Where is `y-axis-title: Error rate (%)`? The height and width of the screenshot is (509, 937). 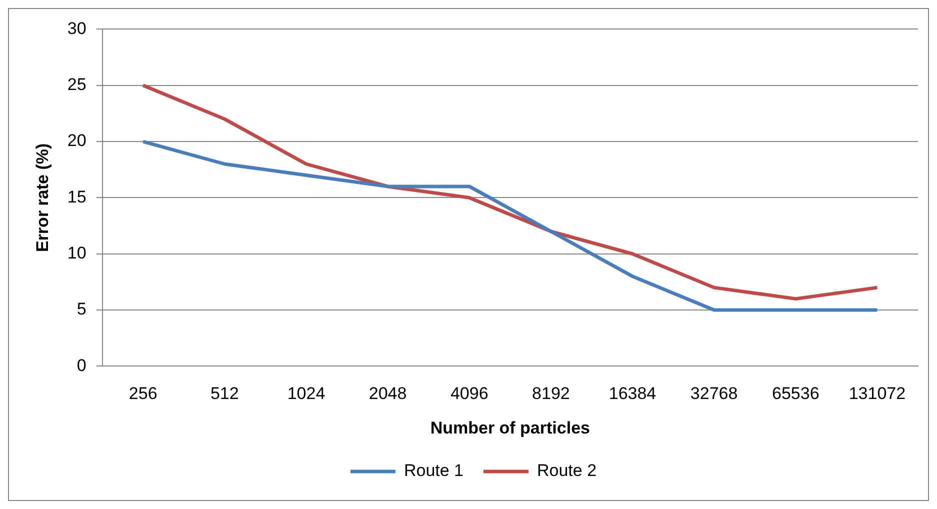 y-axis-title: Error rate (%) is located at coordinates (42, 197).